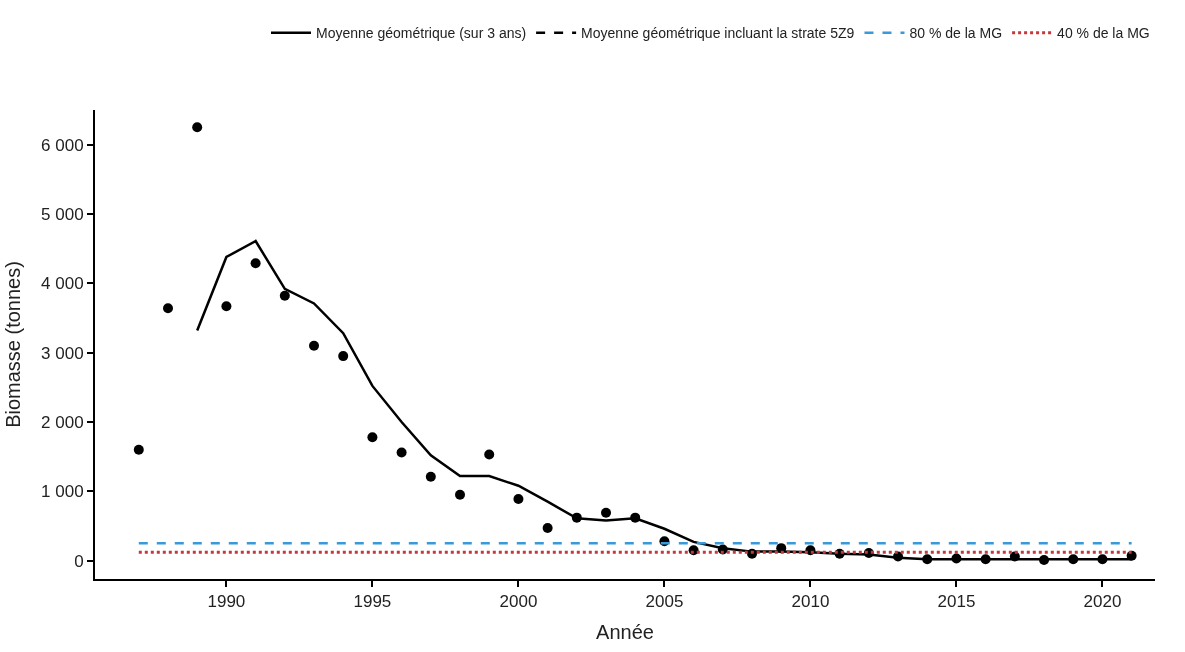  What do you see at coordinates (62, 492) in the screenshot?
I see `y-tick-label: 1 000` at bounding box center [62, 492].